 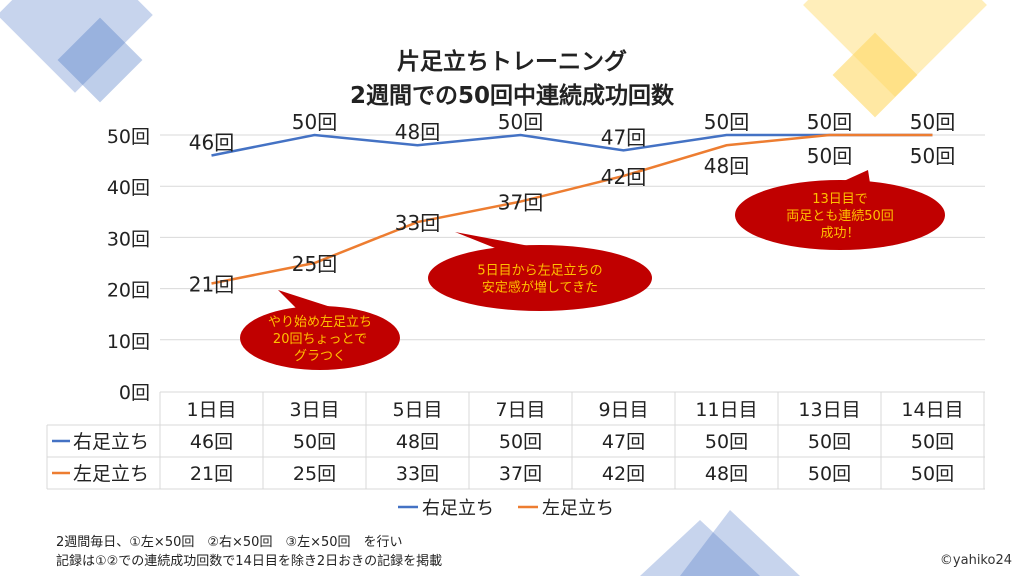 What do you see at coordinates (314, 474) in the screenshot?
I see `table-cell: 25回` at bounding box center [314, 474].